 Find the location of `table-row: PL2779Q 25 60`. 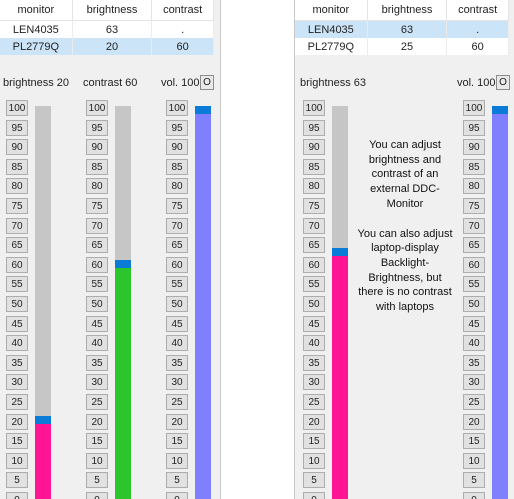

table-row: PL2779Q 25 60 is located at coordinates (402, 46).